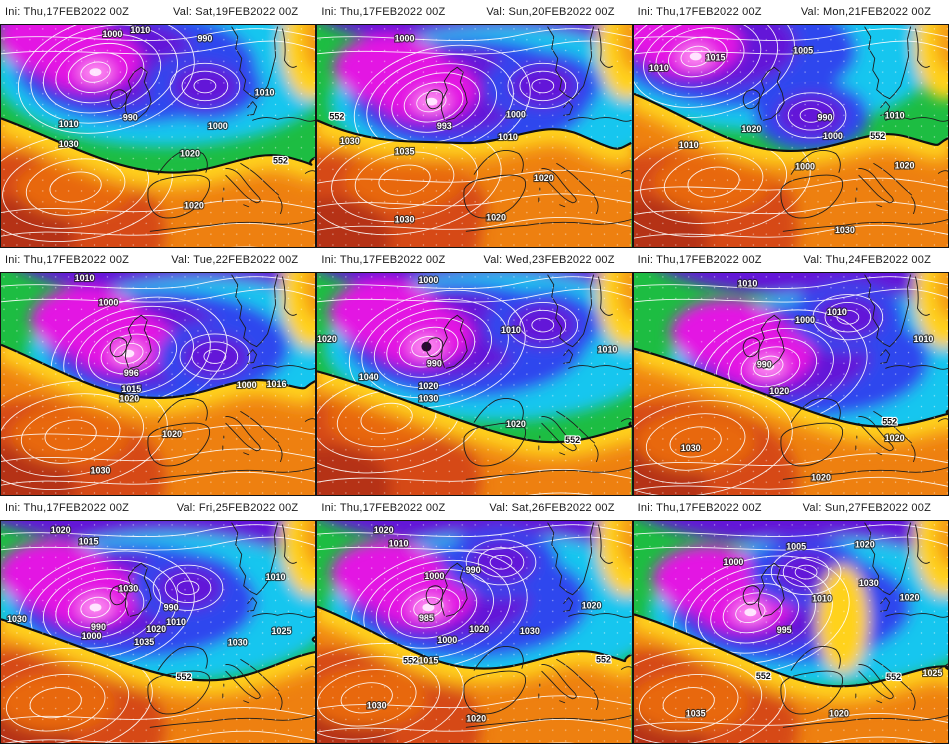  I want to click on valid-time-label: Val: Thu,24FEB2022 00Z, so click(867, 260).